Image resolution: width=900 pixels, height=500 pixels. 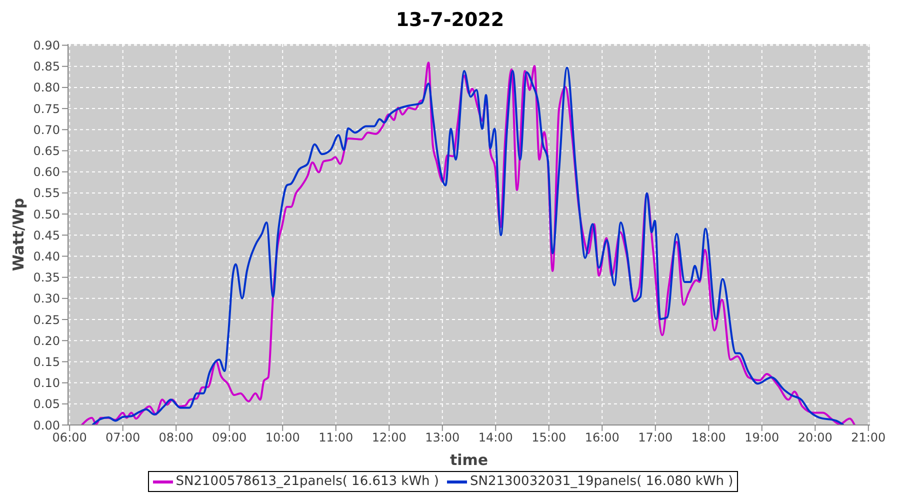 What do you see at coordinates (46, 109) in the screenshot?
I see `y-tick-label: 0.75` at bounding box center [46, 109].